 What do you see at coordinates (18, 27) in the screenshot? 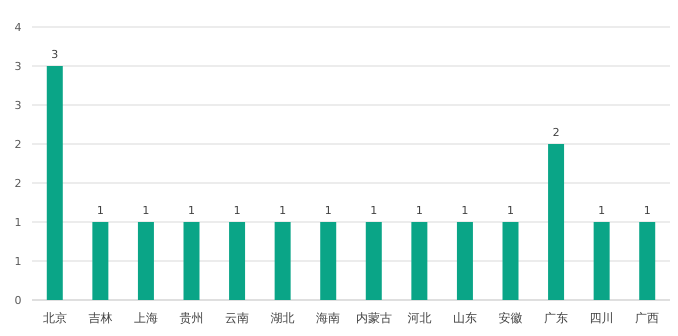
I see `y-tick-label: 4` at bounding box center [18, 27].